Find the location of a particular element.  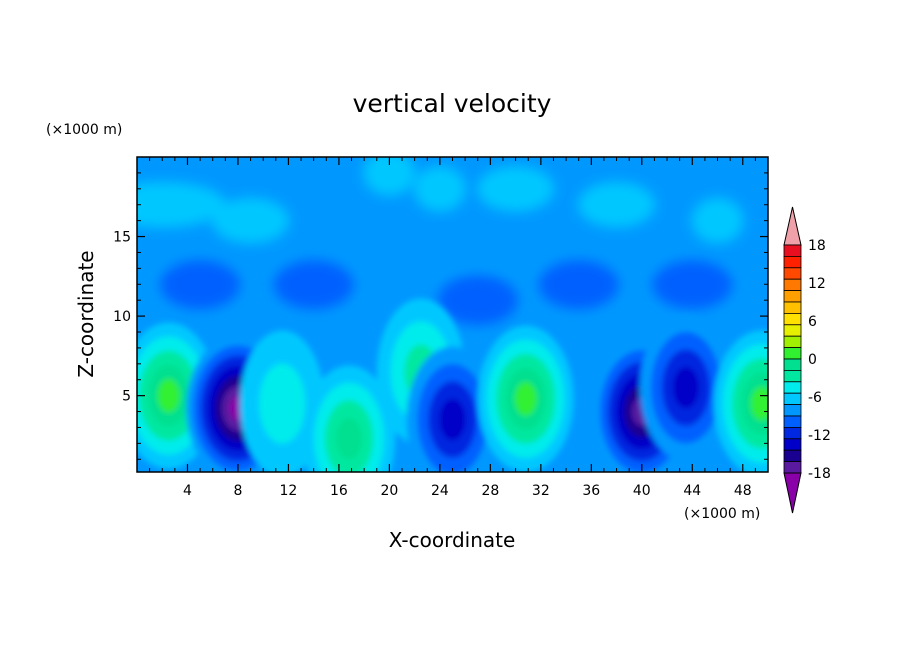

y-axis-label: Z-coordinate is located at coordinates (86, 313).